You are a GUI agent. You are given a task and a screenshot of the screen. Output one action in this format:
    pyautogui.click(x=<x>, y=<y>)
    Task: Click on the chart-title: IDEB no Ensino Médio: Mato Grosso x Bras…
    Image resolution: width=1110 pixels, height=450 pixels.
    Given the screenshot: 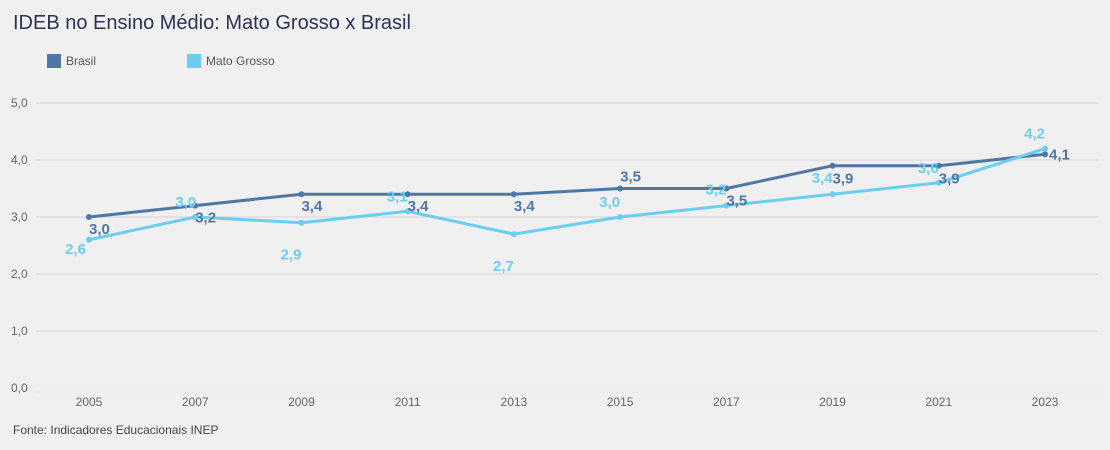 What is the action you would take?
    pyautogui.click(x=212, y=23)
    